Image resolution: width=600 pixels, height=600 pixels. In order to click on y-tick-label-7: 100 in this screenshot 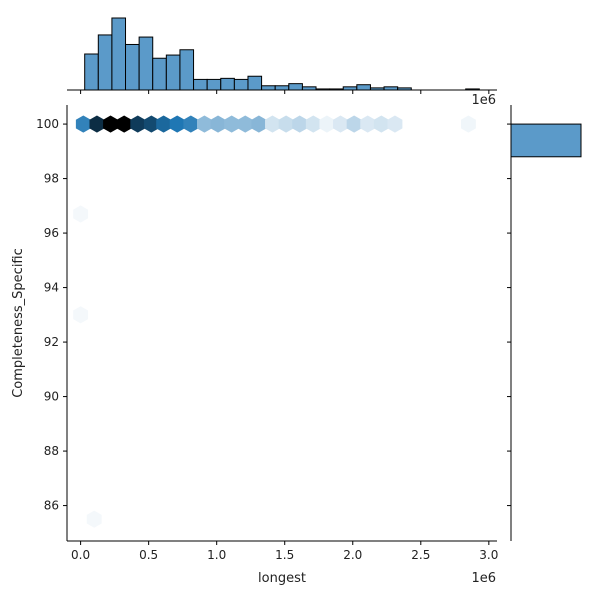, I will do `click(47, 124)`.